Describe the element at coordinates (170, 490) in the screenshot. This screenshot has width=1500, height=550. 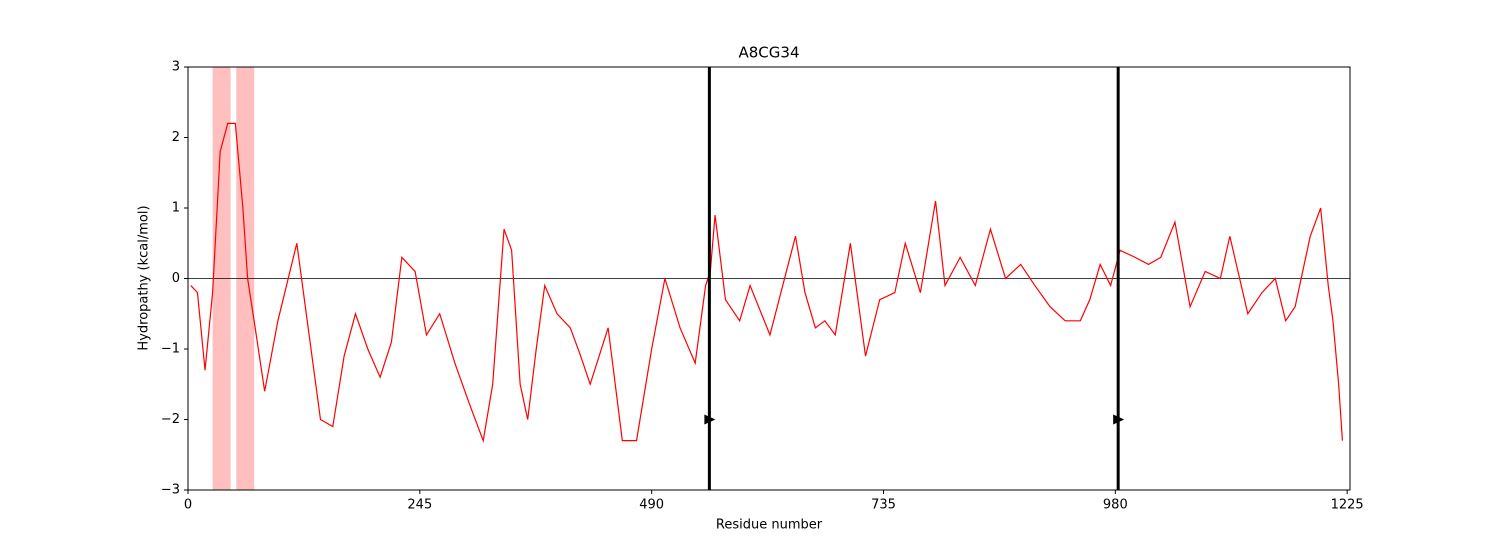
I see `y-tick-label: −3` at that location.